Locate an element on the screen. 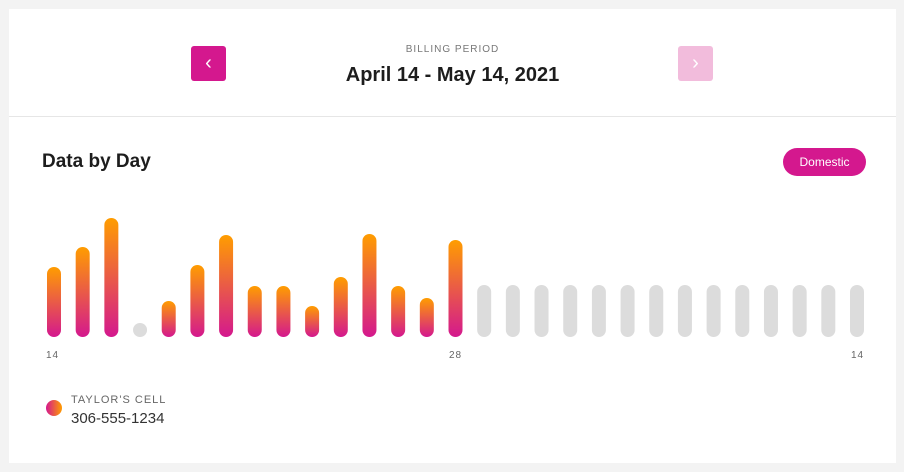 This screenshot has width=904, height=472. legend-line-name: TAYLOR'S CELL is located at coordinates (119, 400).